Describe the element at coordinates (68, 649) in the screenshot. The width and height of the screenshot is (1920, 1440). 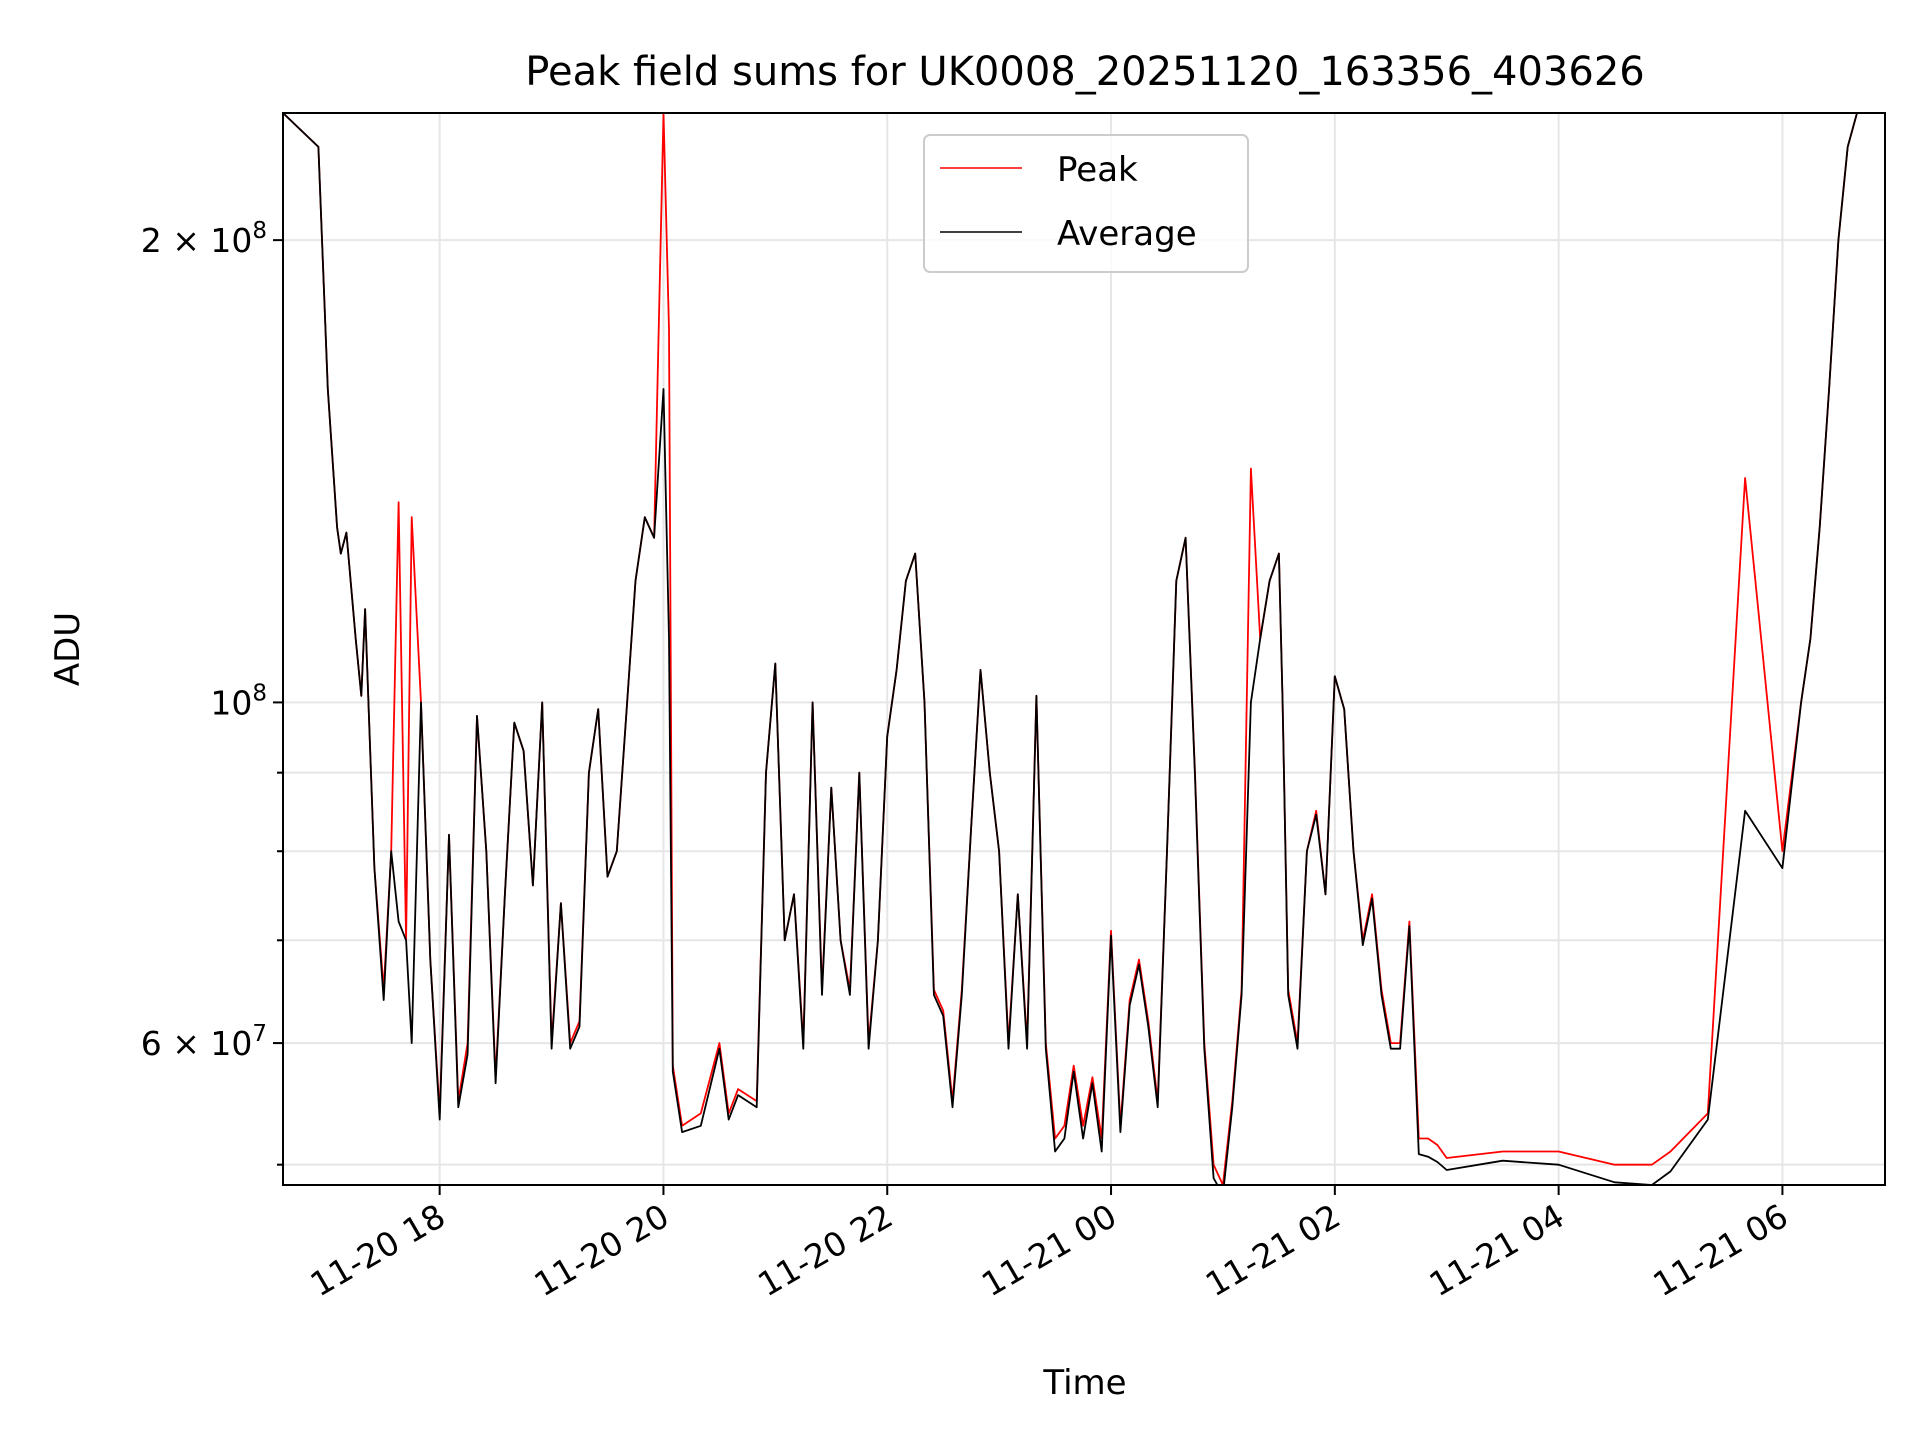
I see `y-axis-label: ADU` at that location.